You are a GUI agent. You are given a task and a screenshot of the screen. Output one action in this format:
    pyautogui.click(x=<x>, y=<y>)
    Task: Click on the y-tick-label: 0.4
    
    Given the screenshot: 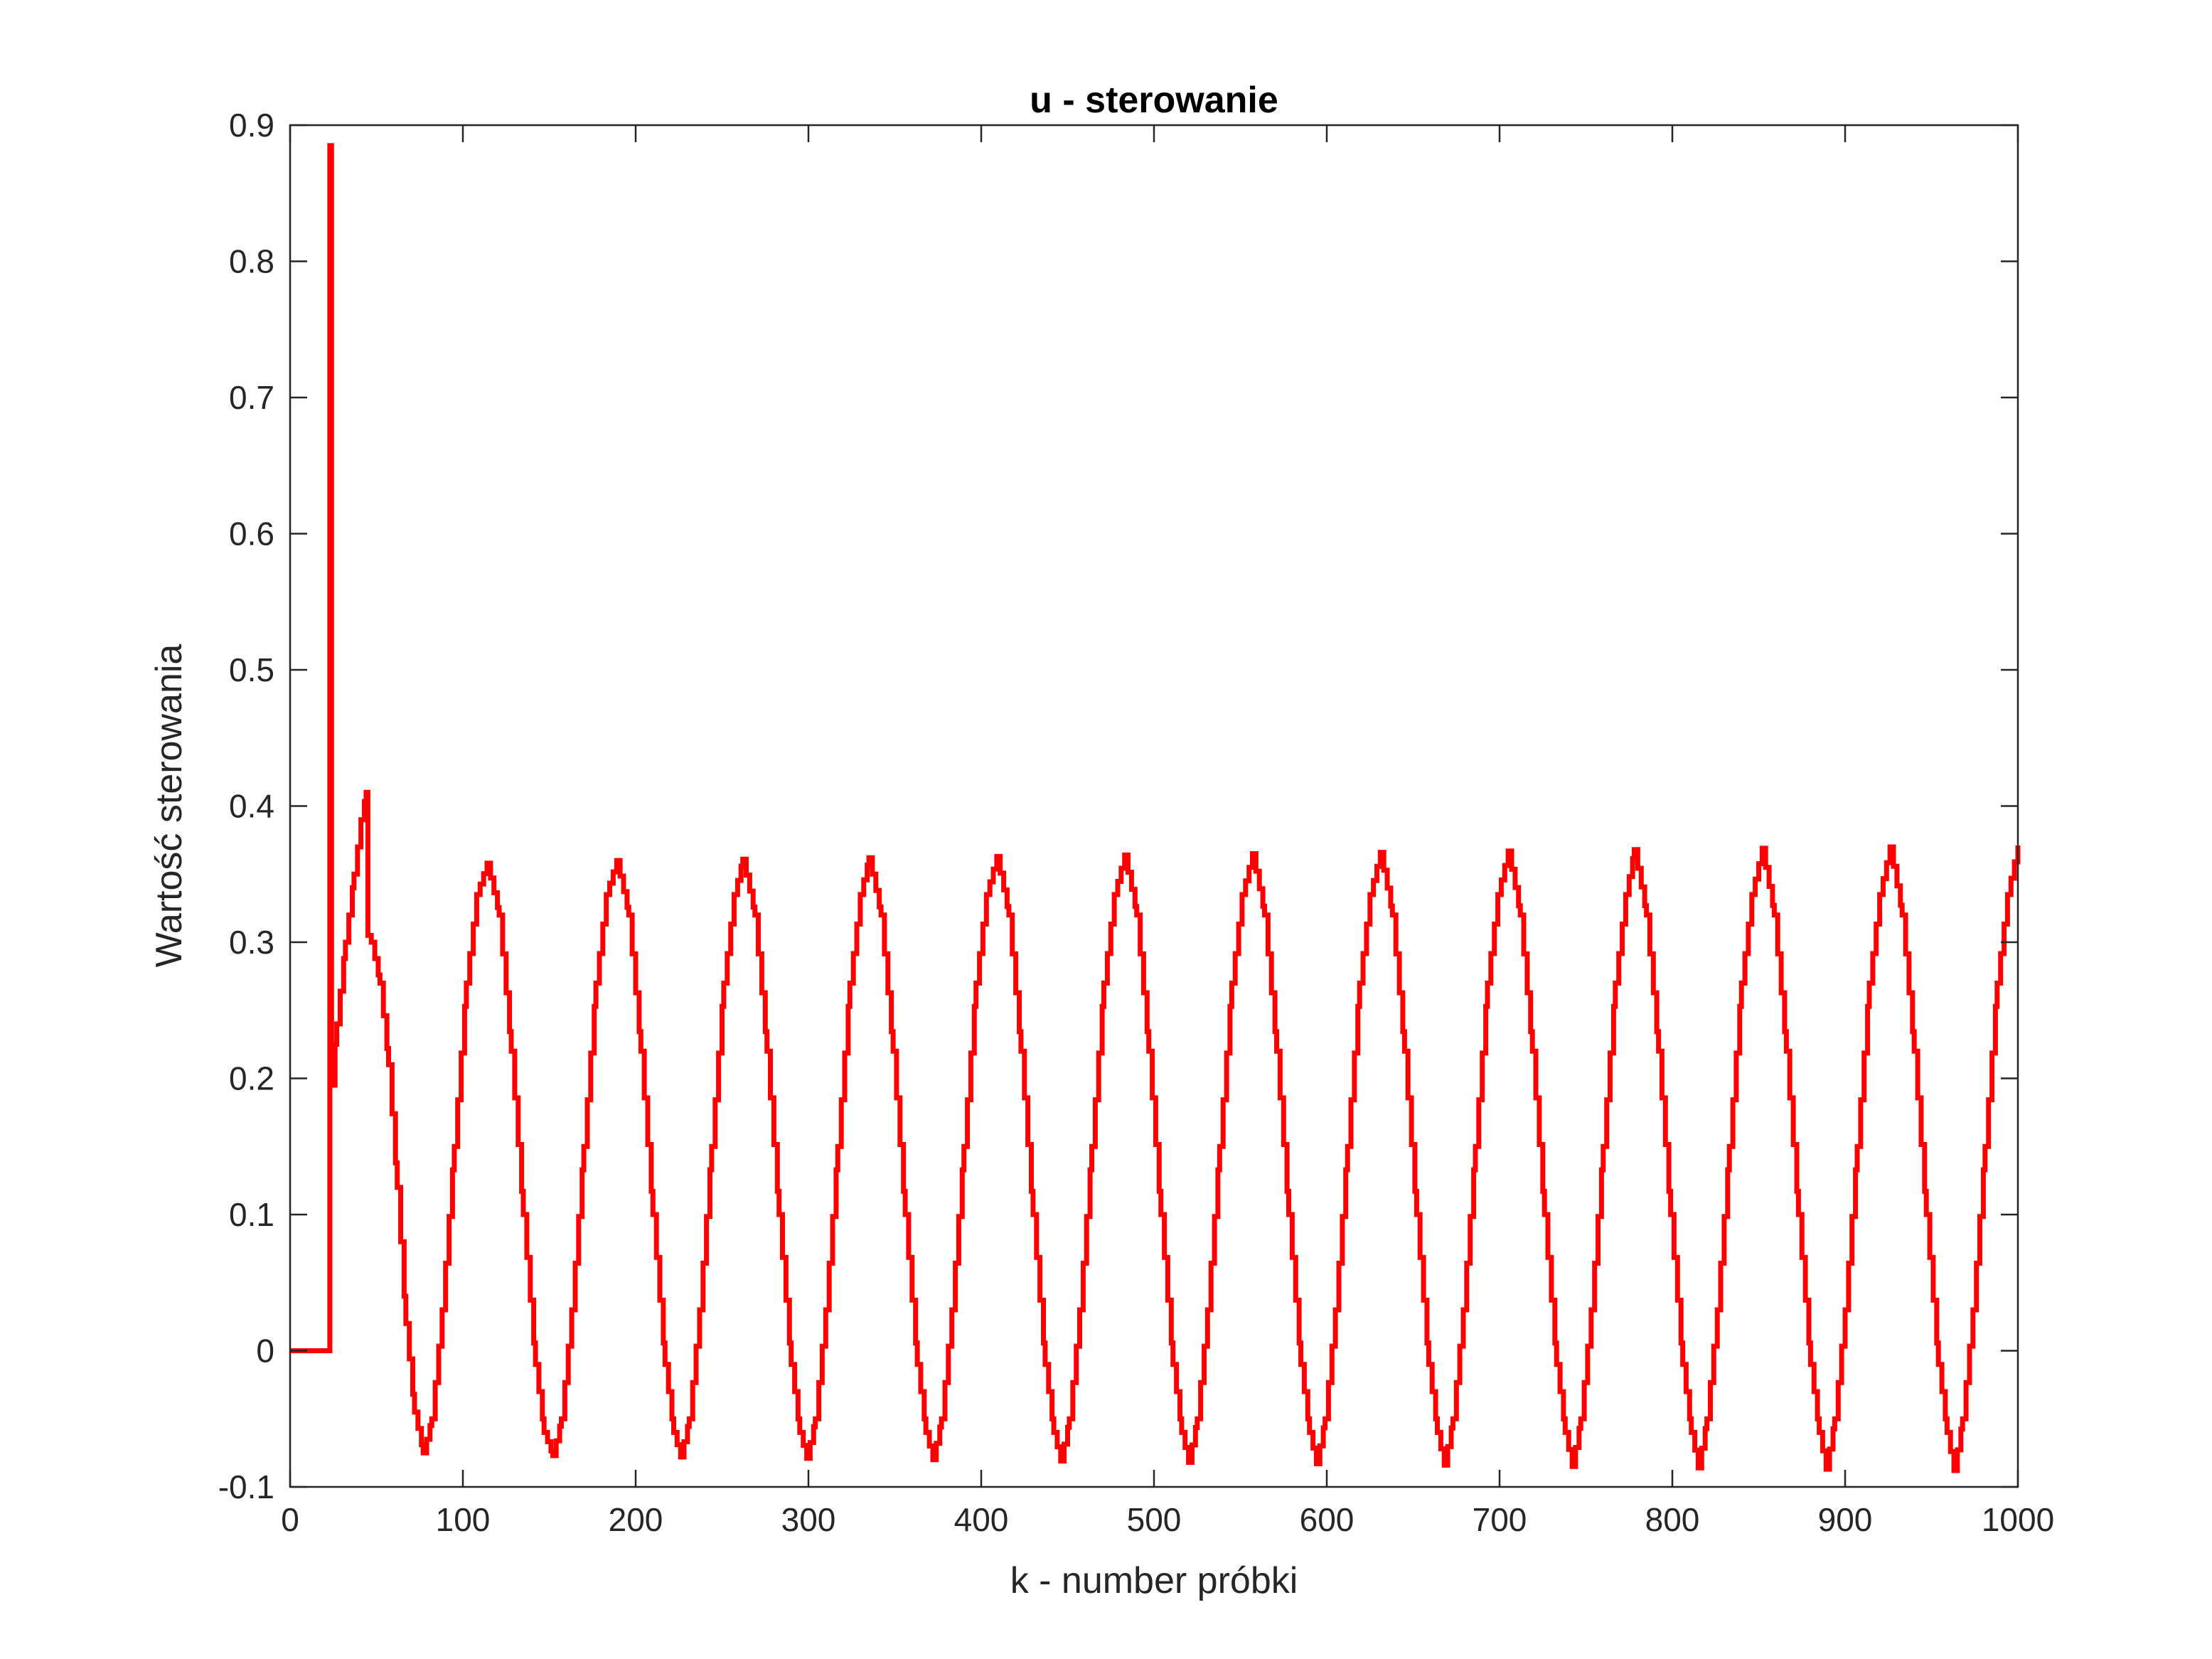 What is the action you would take?
    pyautogui.click(x=251, y=806)
    